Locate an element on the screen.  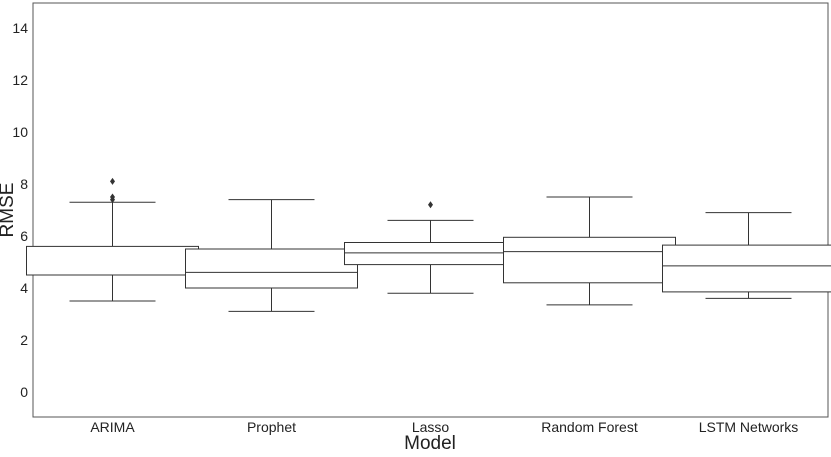
box-prophet is located at coordinates (271, 255).